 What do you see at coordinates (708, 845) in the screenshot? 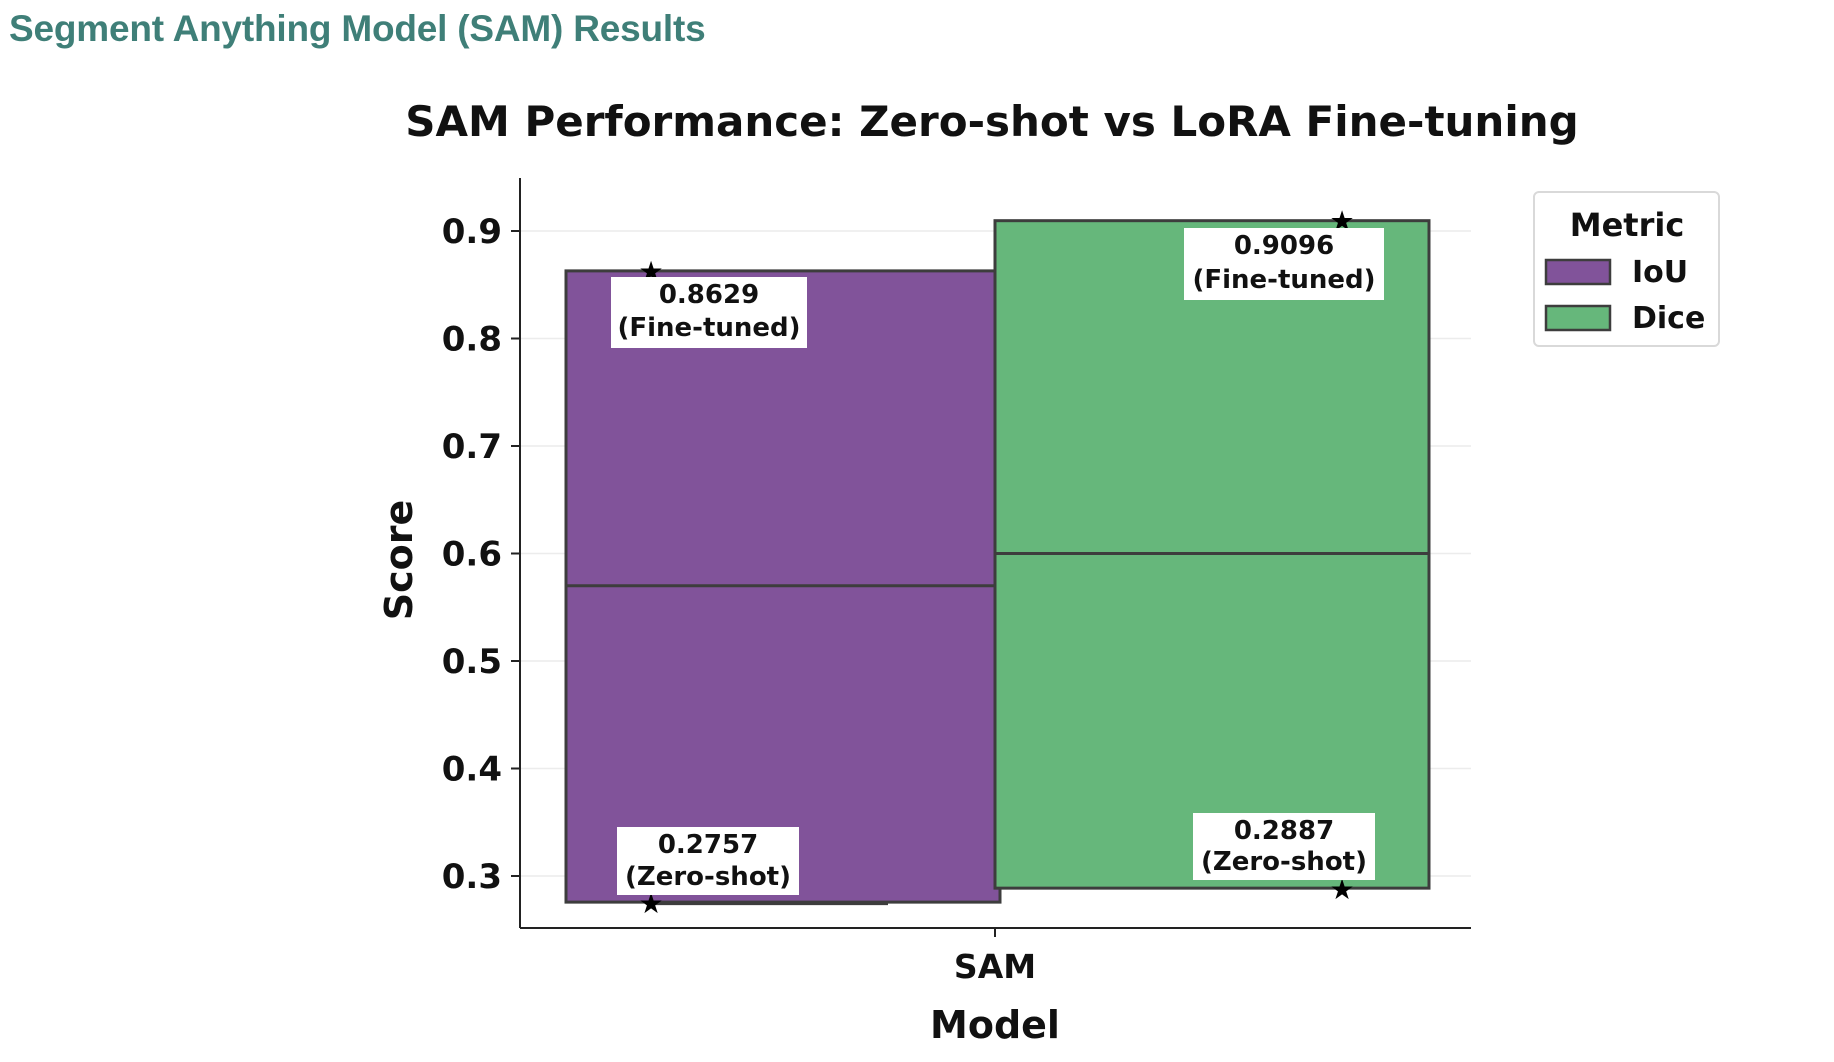
I see `data-label-value: 0.2757` at bounding box center [708, 845].